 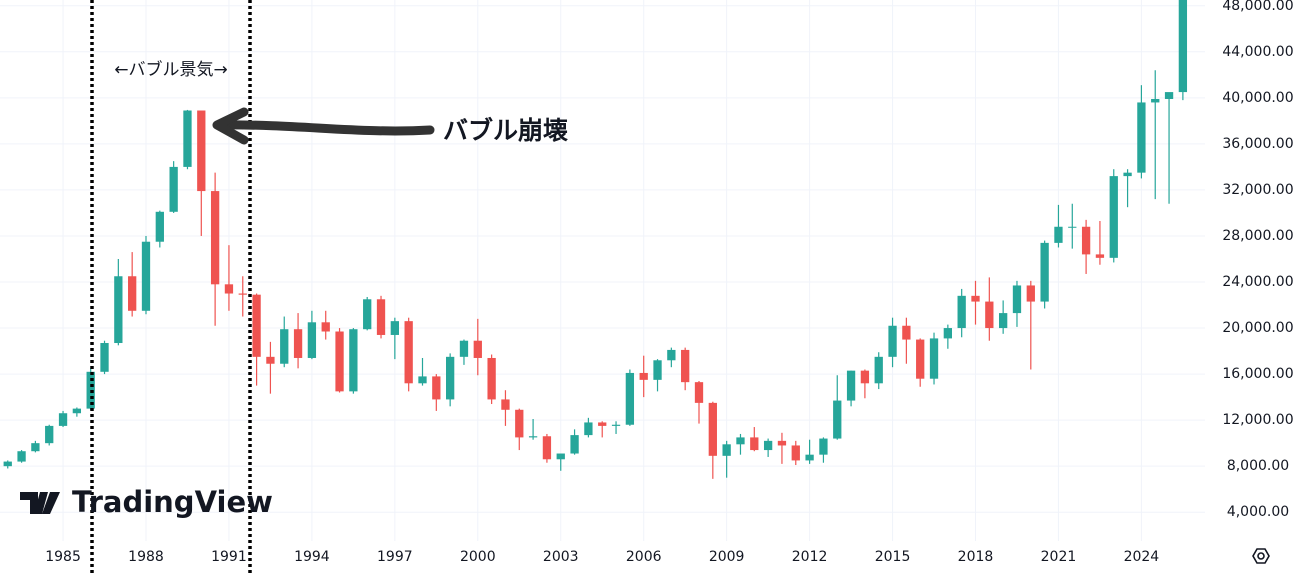 I want to click on settings-icon, so click(x=1261, y=556).